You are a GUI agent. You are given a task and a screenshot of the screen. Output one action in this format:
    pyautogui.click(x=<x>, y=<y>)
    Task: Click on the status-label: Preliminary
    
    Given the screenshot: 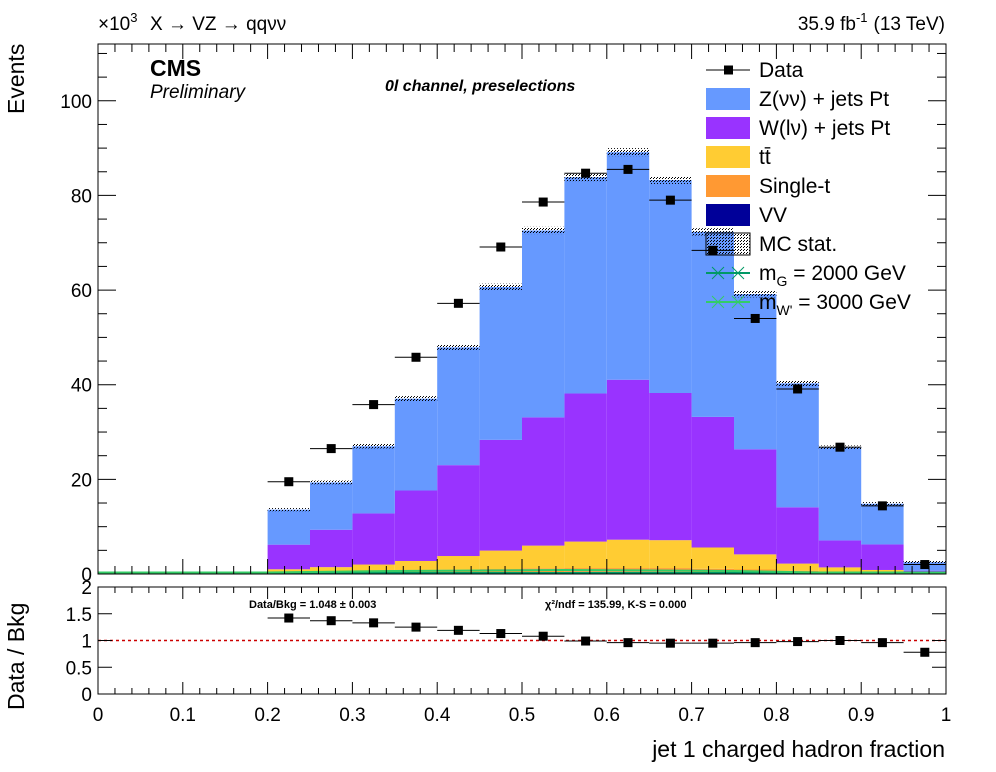 What is the action you would take?
    pyautogui.click(x=198, y=92)
    